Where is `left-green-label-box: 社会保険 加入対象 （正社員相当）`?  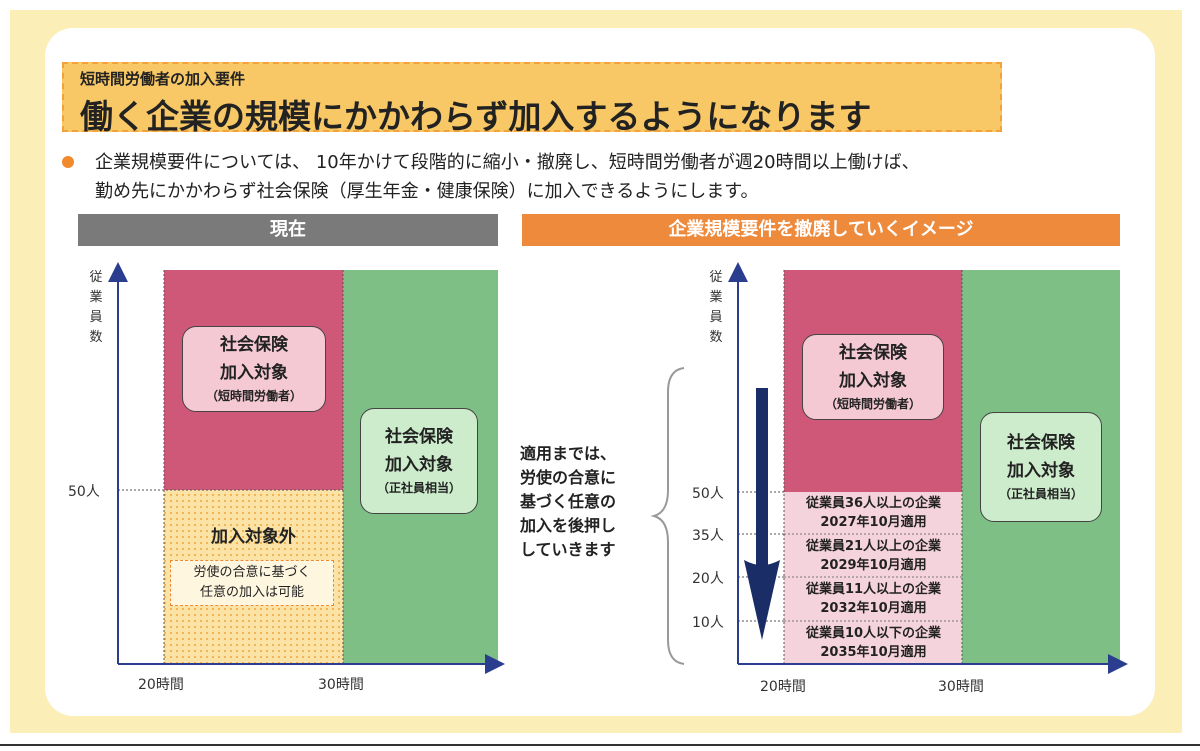 left-green-label-box: 社会保険 加入対象 （正社員相当） is located at coordinates (419, 461).